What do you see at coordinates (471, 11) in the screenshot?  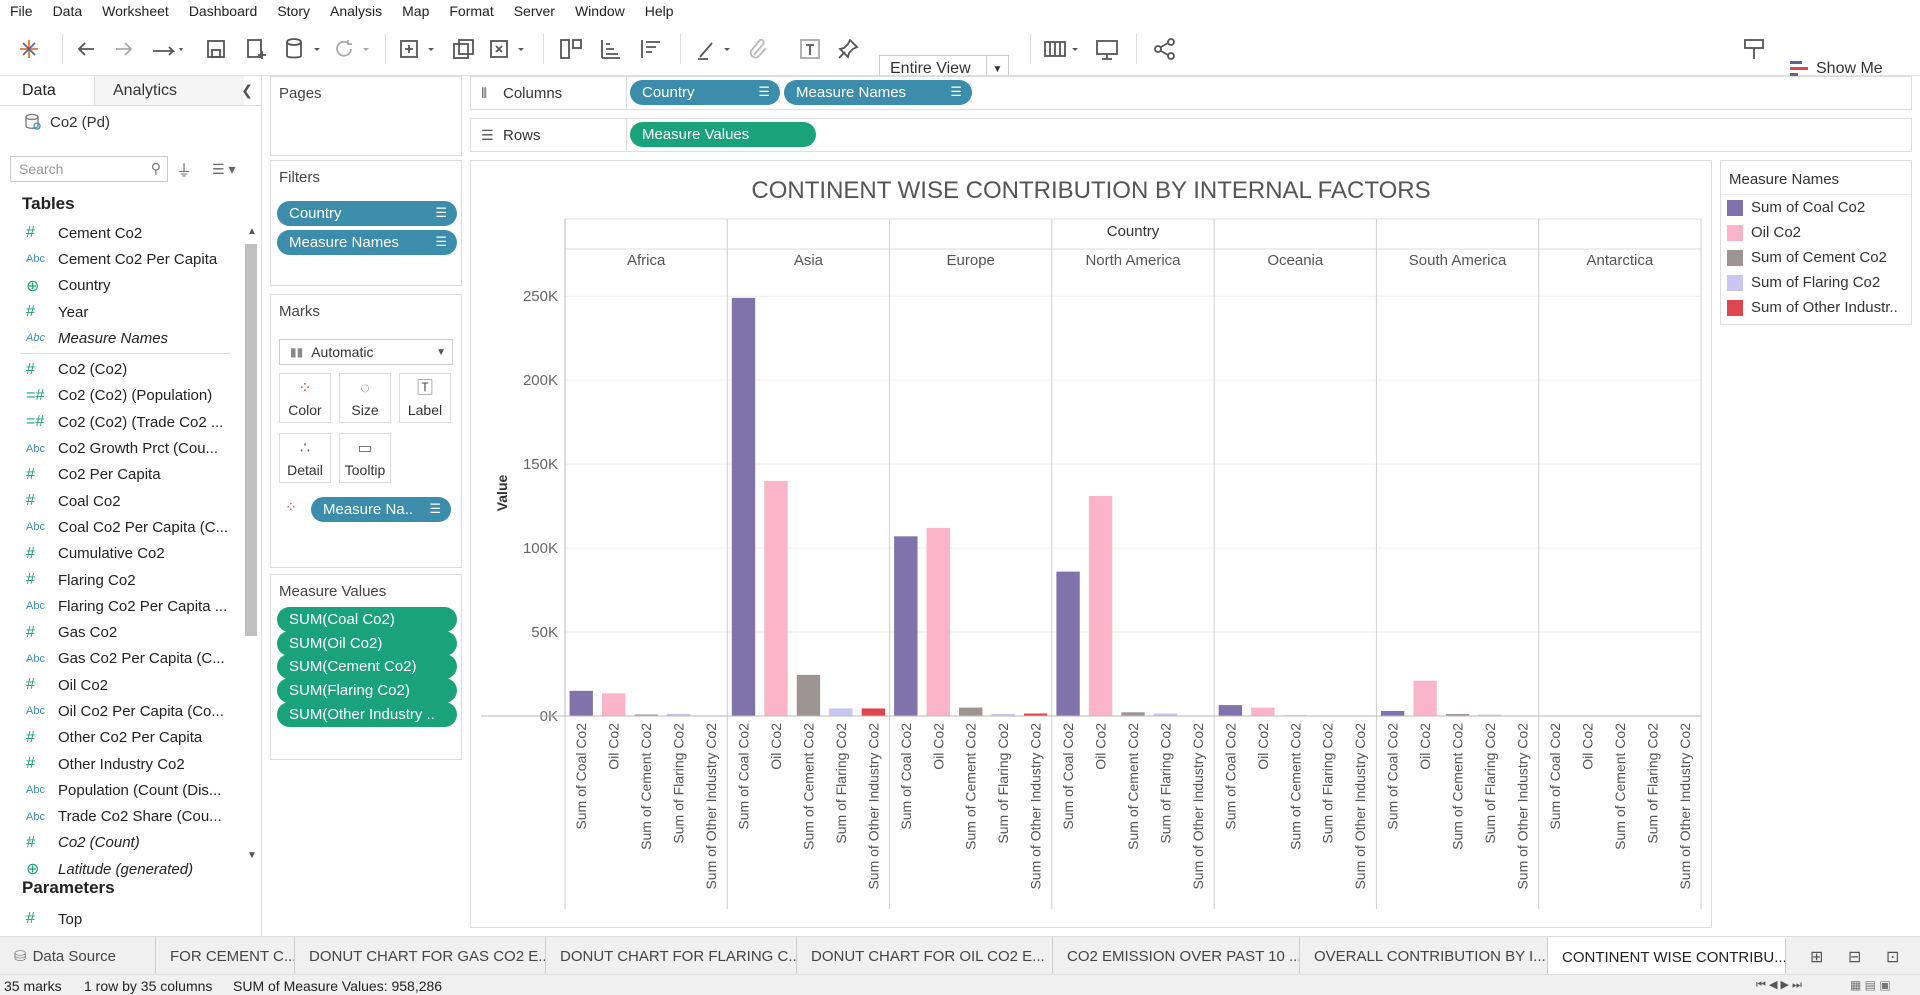 I see `menu-format: Format` at bounding box center [471, 11].